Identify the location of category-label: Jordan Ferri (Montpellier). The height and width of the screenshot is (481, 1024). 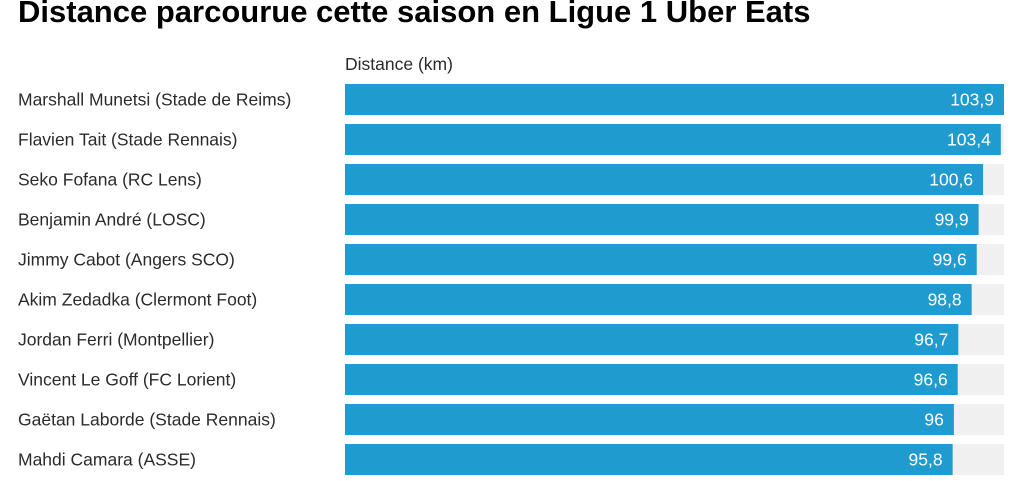
(116, 340).